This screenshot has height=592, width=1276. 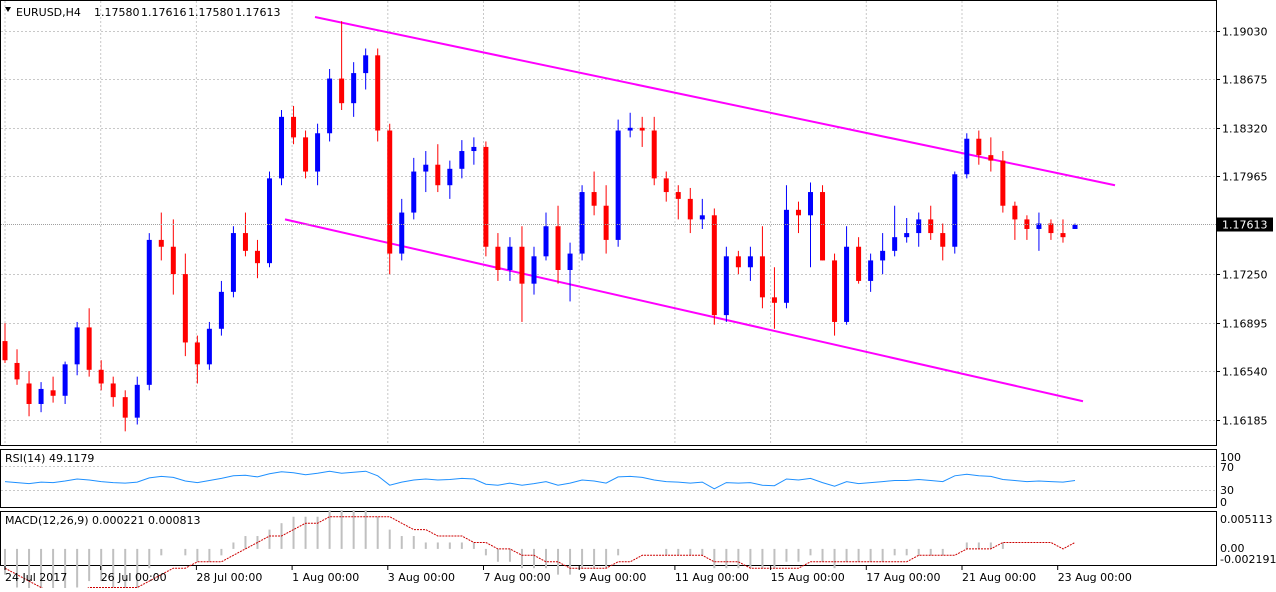 I want to click on time-tick-label: 15 Aug 00:00, so click(x=808, y=577).